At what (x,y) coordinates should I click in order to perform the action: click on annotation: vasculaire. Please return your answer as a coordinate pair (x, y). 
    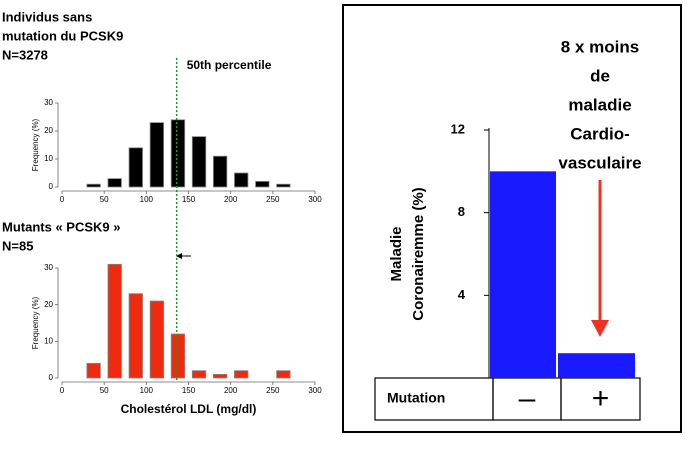
    Looking at the image, I should click on (599, 162).